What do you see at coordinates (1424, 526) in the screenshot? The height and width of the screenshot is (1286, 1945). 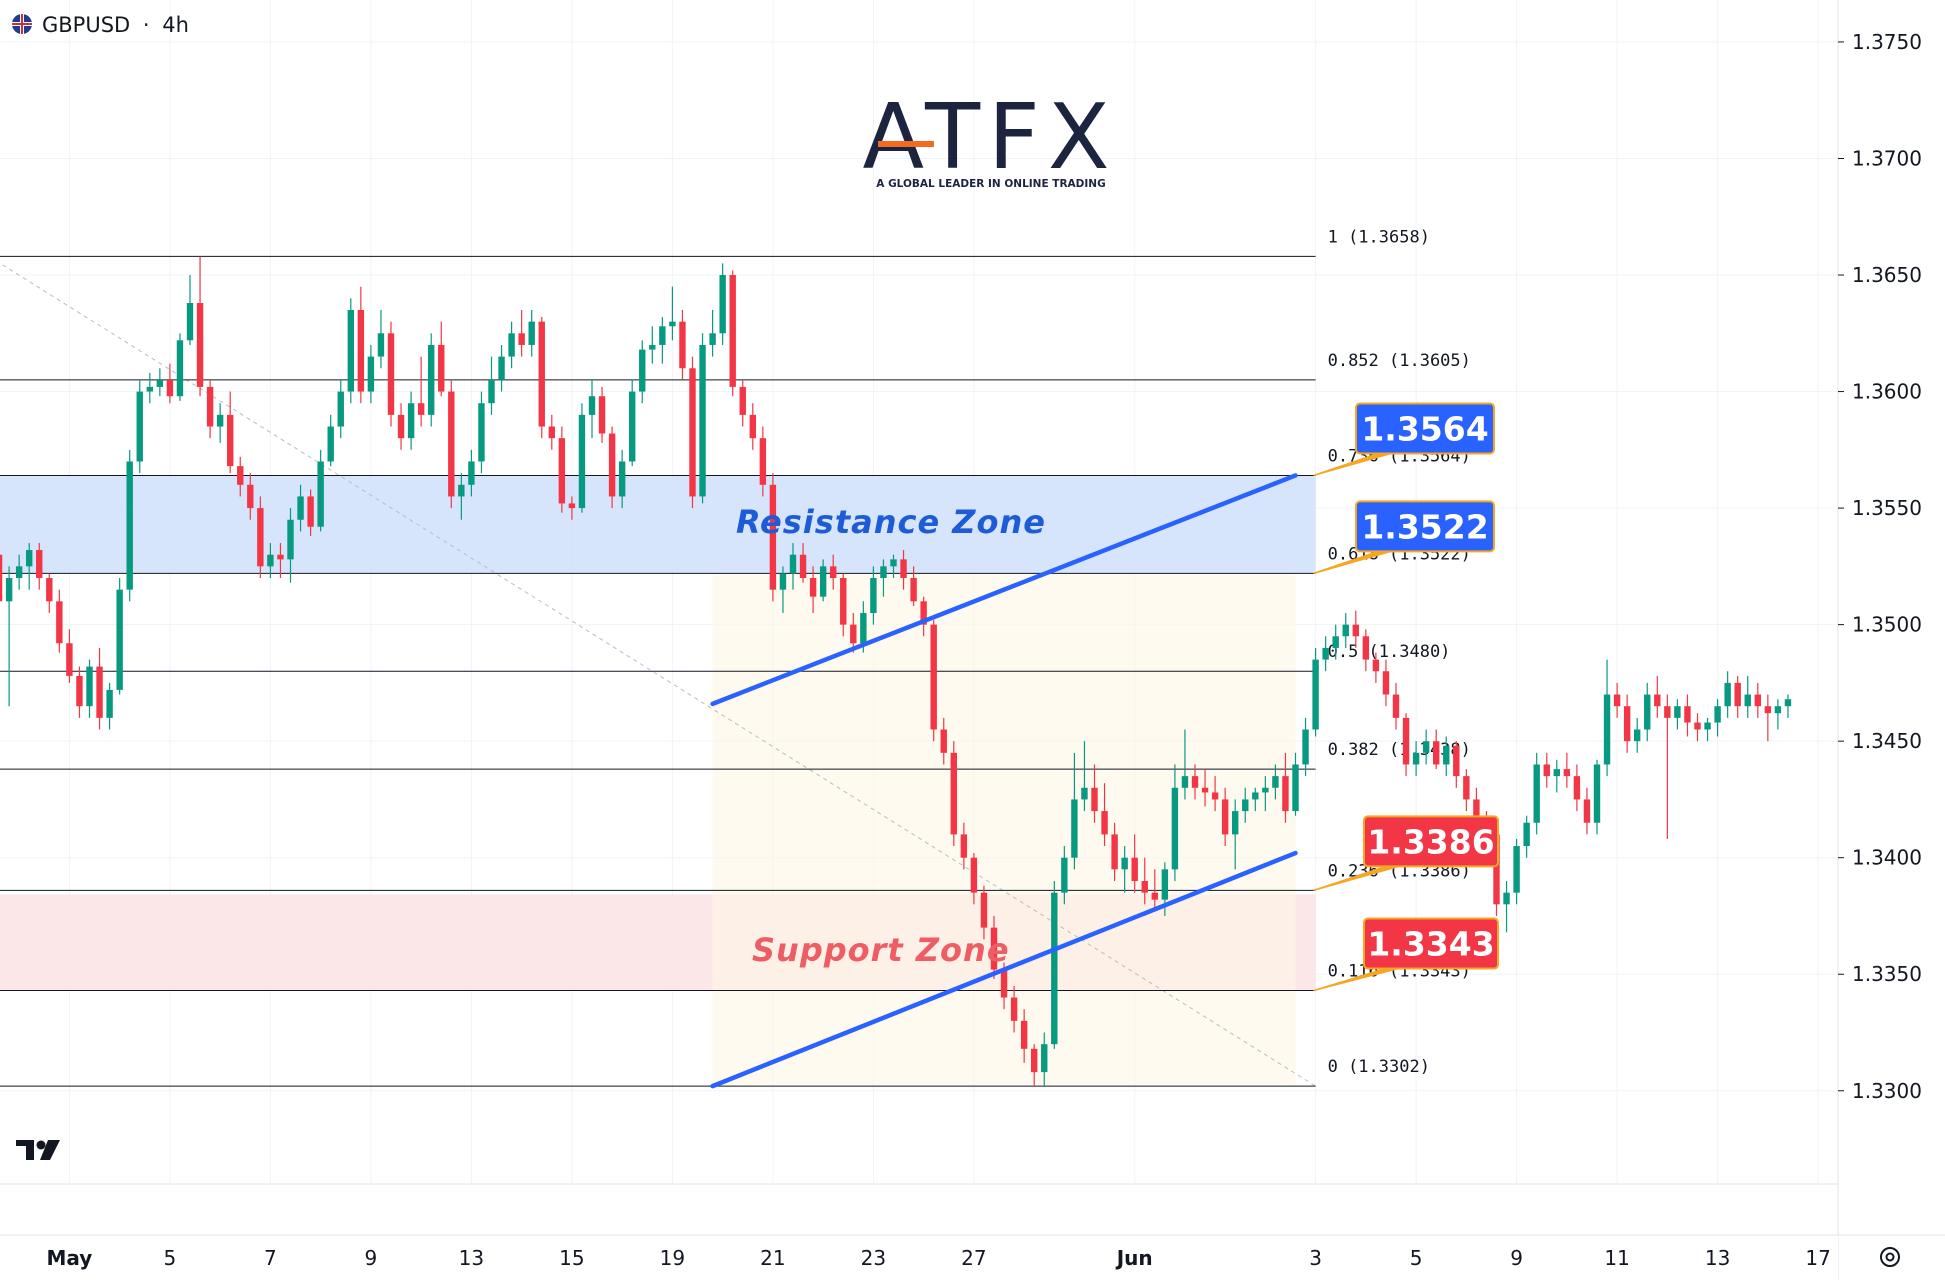 I see `badge-text: 1.3522` at bounding box center [1424, 526].